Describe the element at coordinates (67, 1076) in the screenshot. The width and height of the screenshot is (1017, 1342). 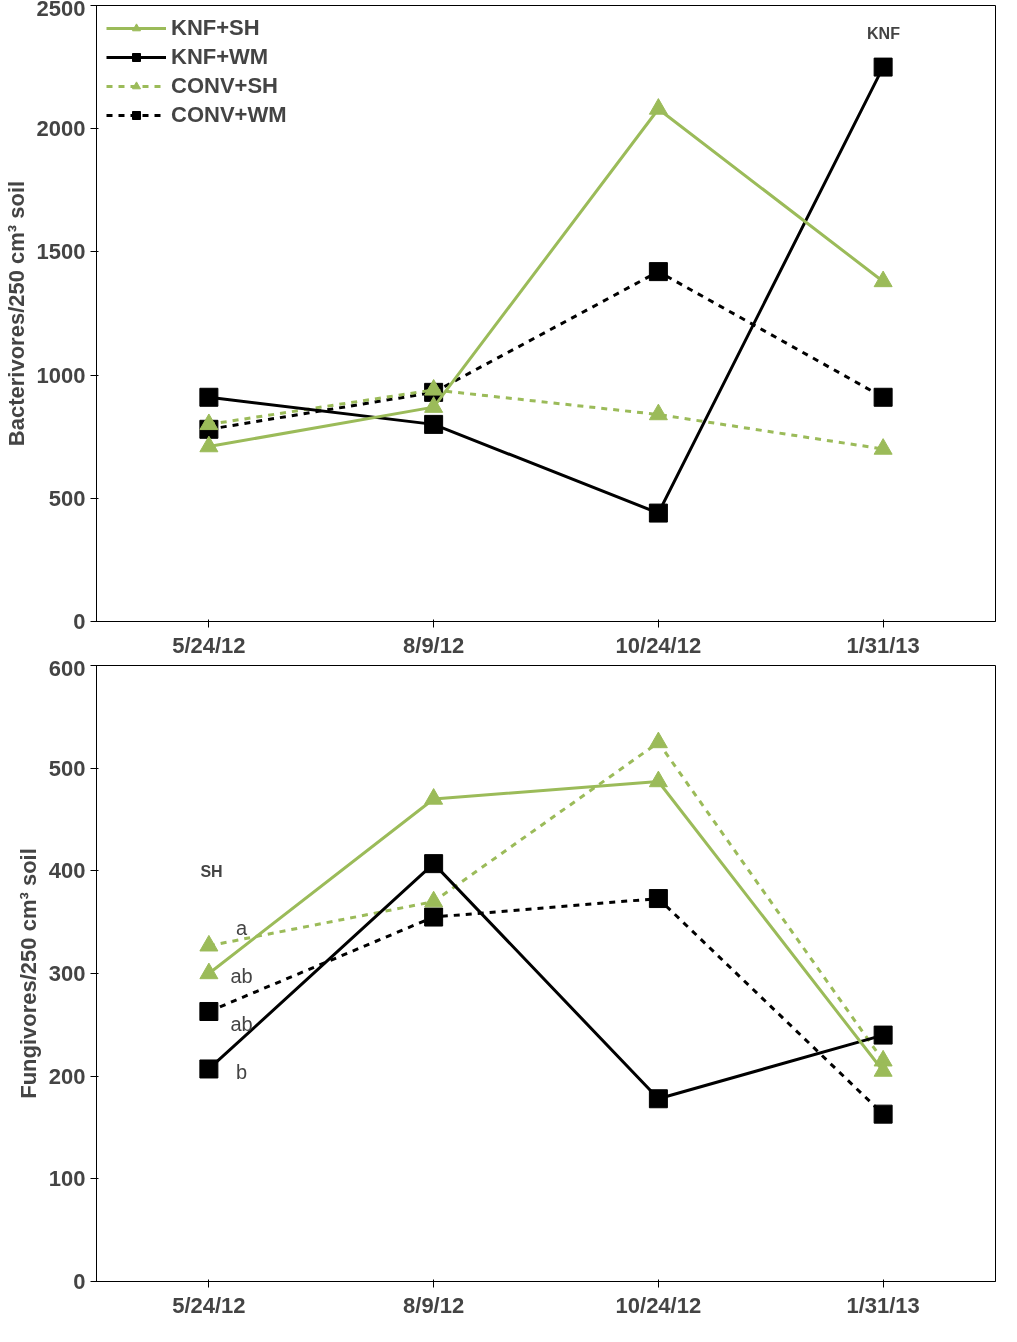
I see `y-tick-label: 200` at that location.